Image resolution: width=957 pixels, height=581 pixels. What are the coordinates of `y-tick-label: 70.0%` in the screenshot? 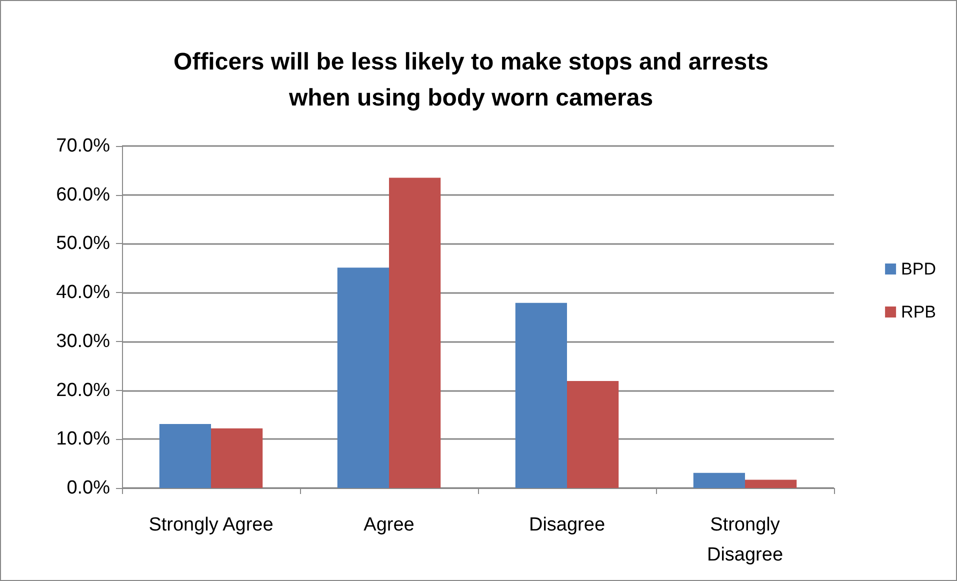 It's located at (83, 146).